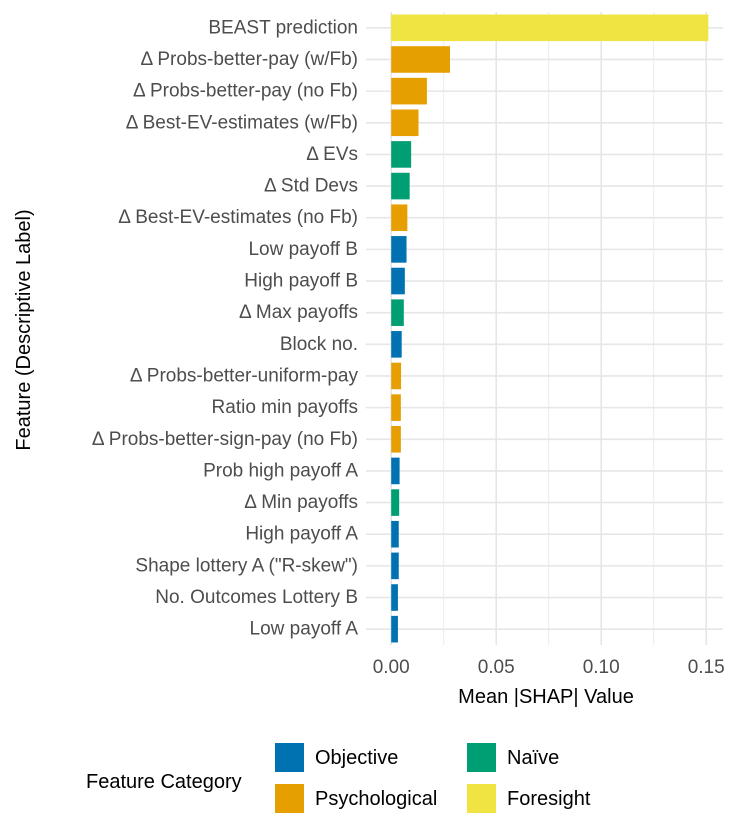 This screenshot has width=735, height=837. I want to click on y-tick-label: No. Outcomes Lottery B, so click(256, 597).